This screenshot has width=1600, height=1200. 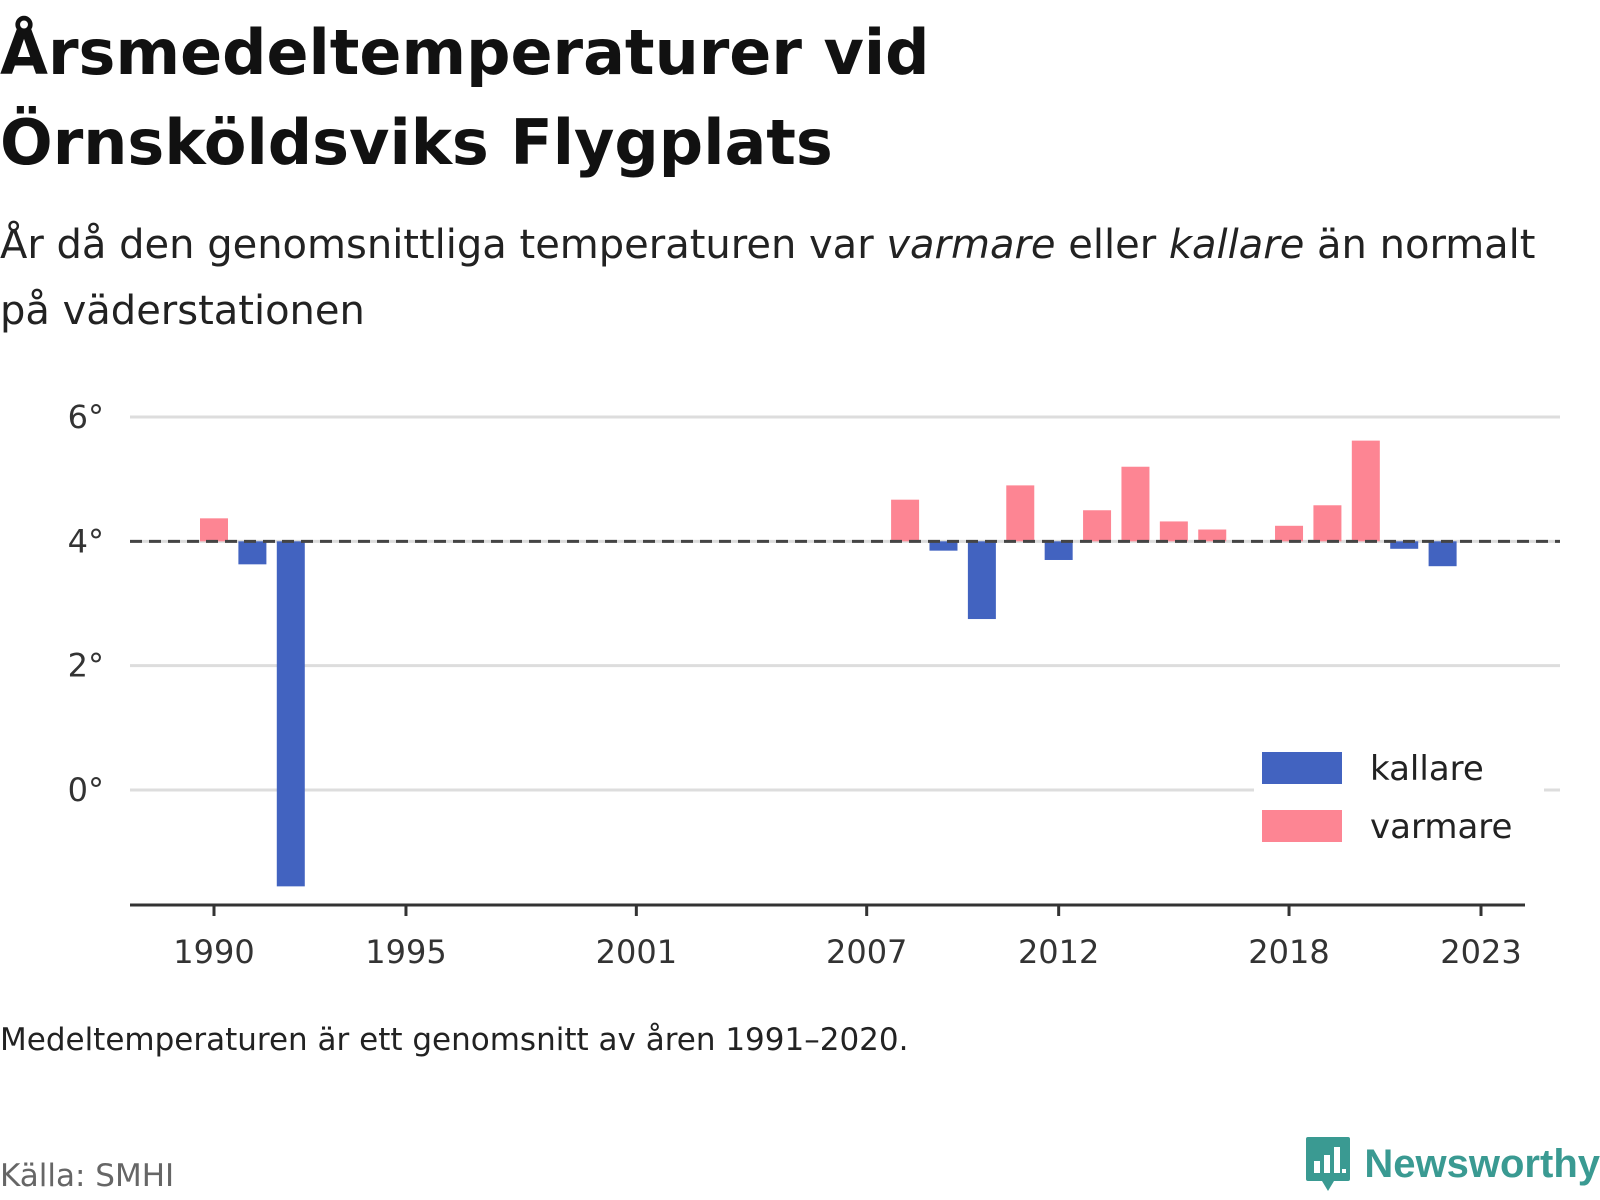 I want to click on x-axis: 1990 1995 2001 2007 2012 2018 2023, so click(x=827, y=937).